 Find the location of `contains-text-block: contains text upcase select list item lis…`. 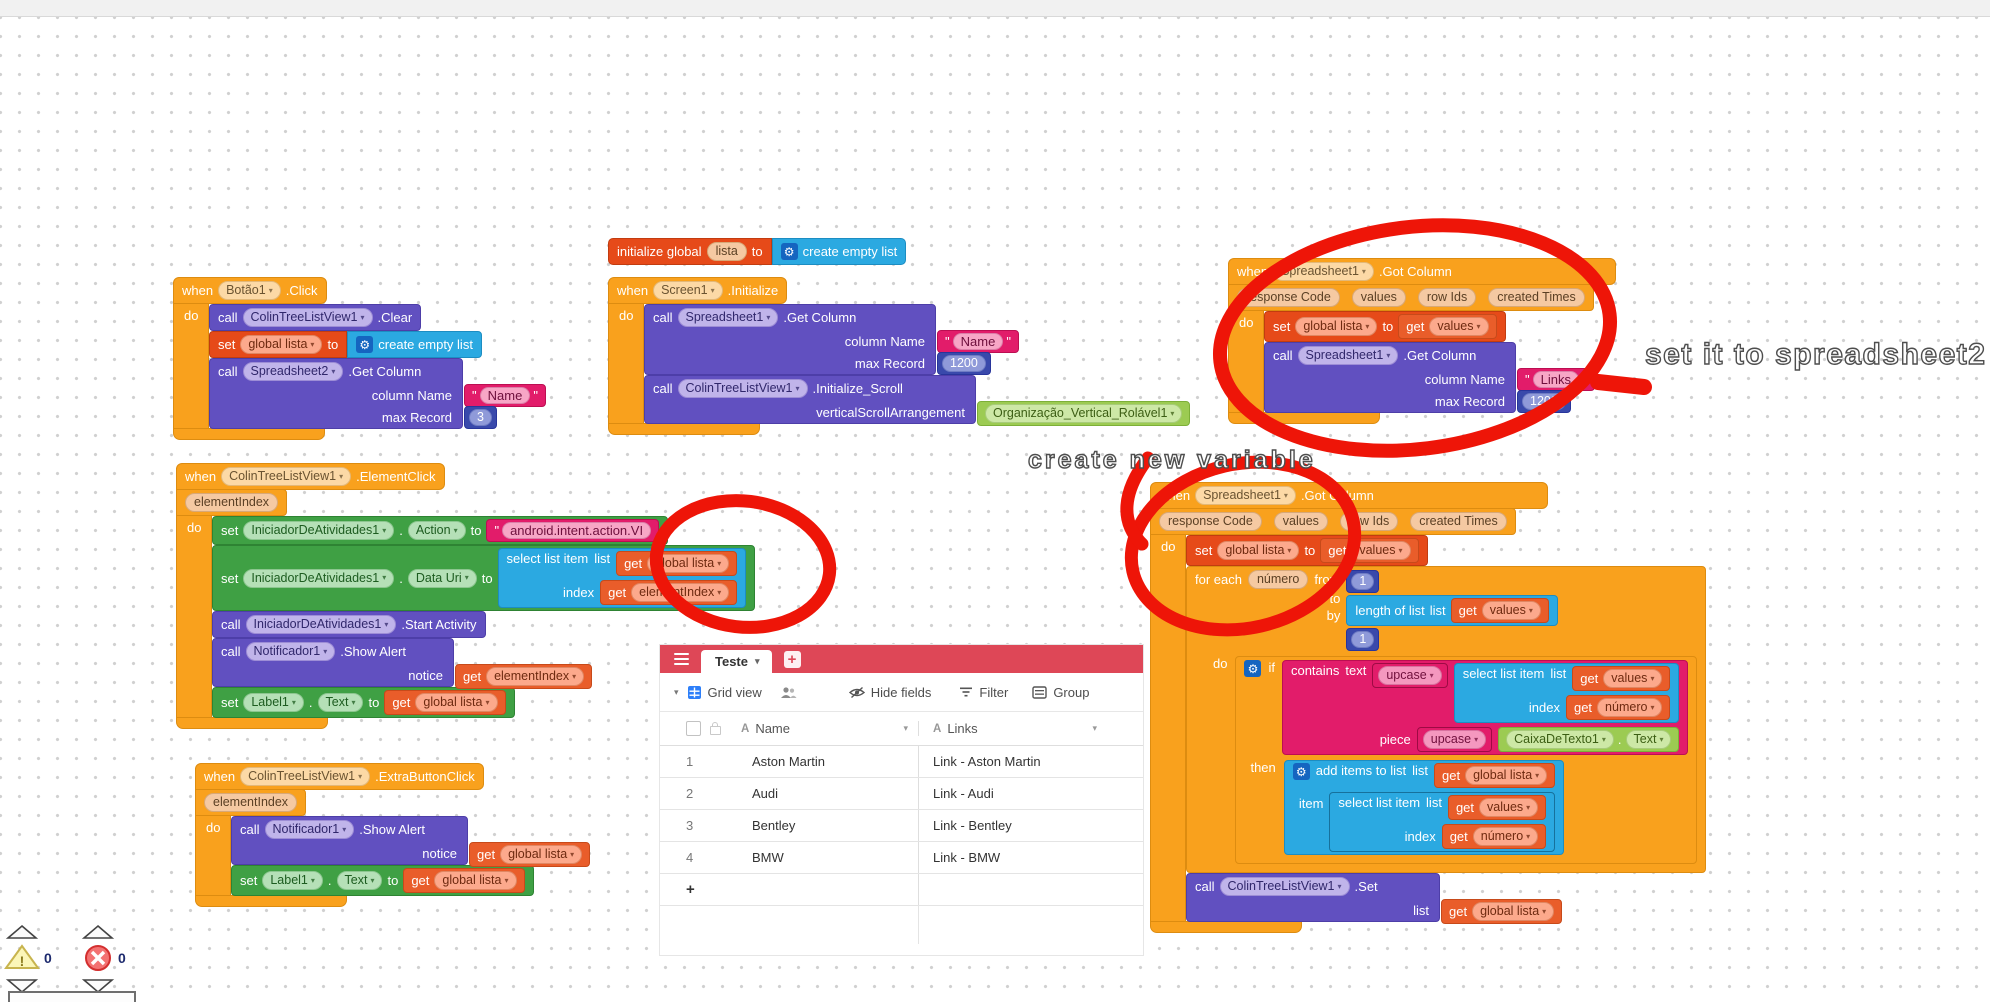

contains-text-block: contains text upcase select list item lis… is located at coordinates (1485, 707).